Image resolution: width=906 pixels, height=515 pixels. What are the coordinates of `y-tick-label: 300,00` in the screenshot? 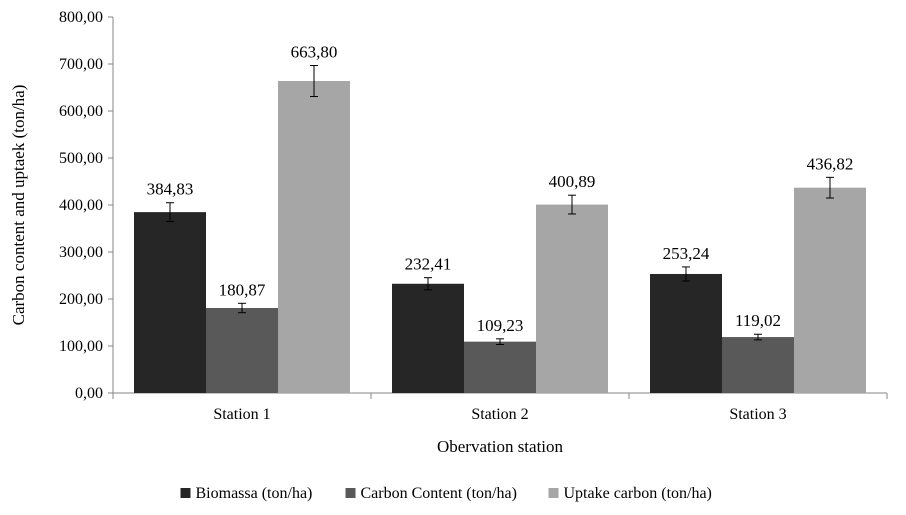 It's located at (81, 252).